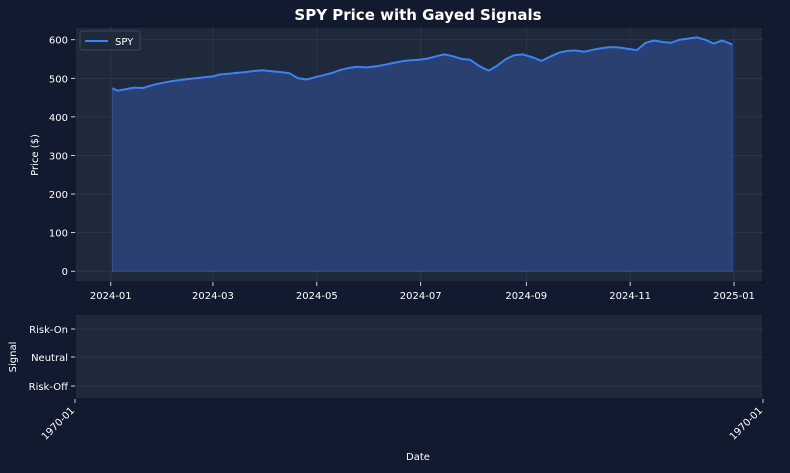  I want to click on legend-label-spy: SPY, so click(124, 42).